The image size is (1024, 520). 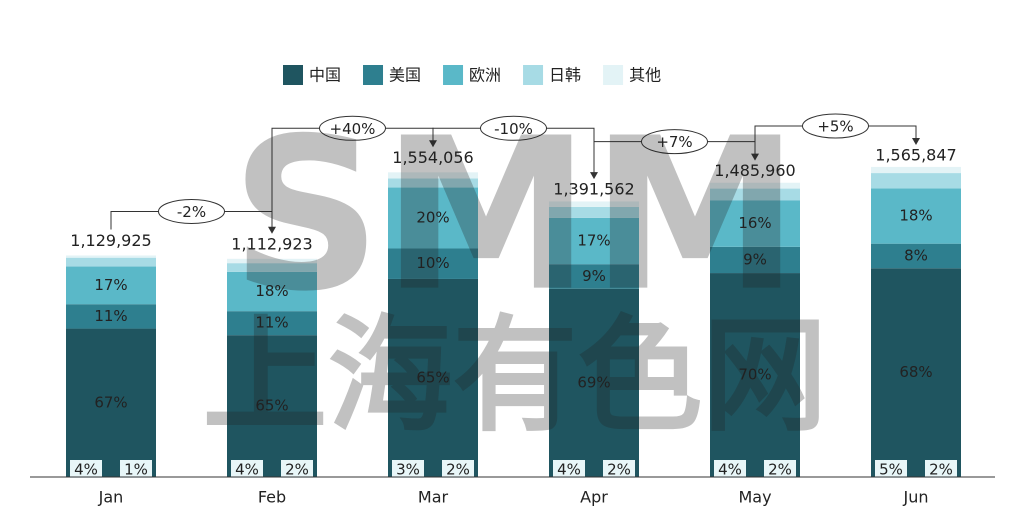 What do you see at coordinates (111, 497) in the screenshot?
I see `x-tick-label: Jan` at bounding box center [111, 497].